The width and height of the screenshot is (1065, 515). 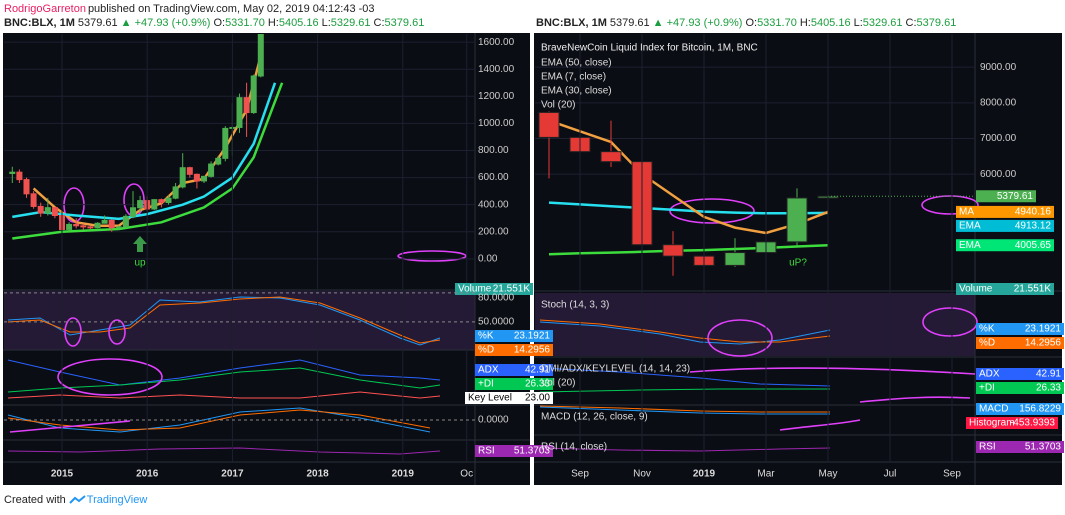 I want to click on price-tag-name: MA, so click(x=966, y=212).